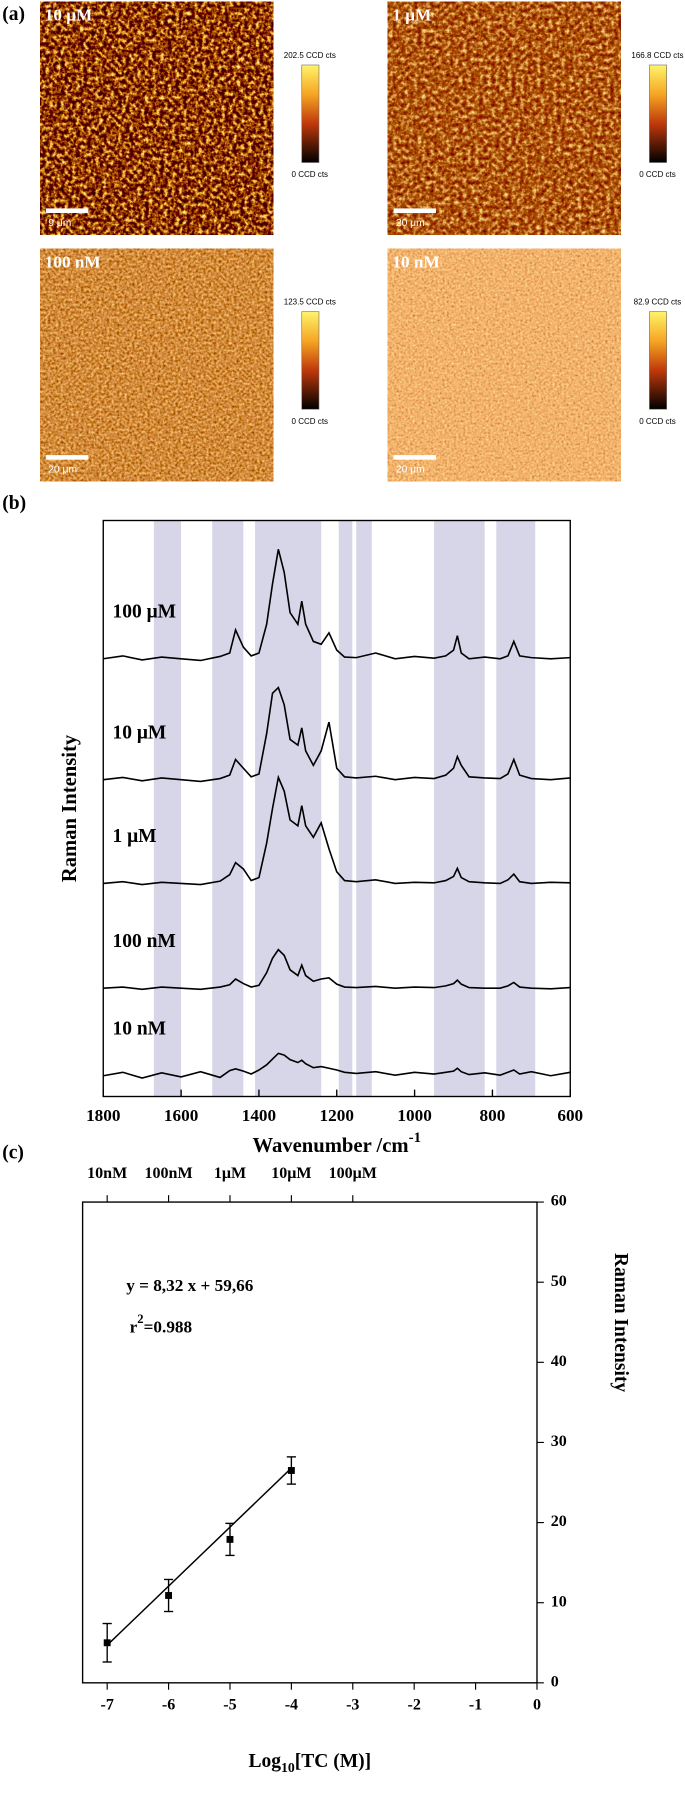  I want to click on series-label: 10 nM, so click(139, 1028).